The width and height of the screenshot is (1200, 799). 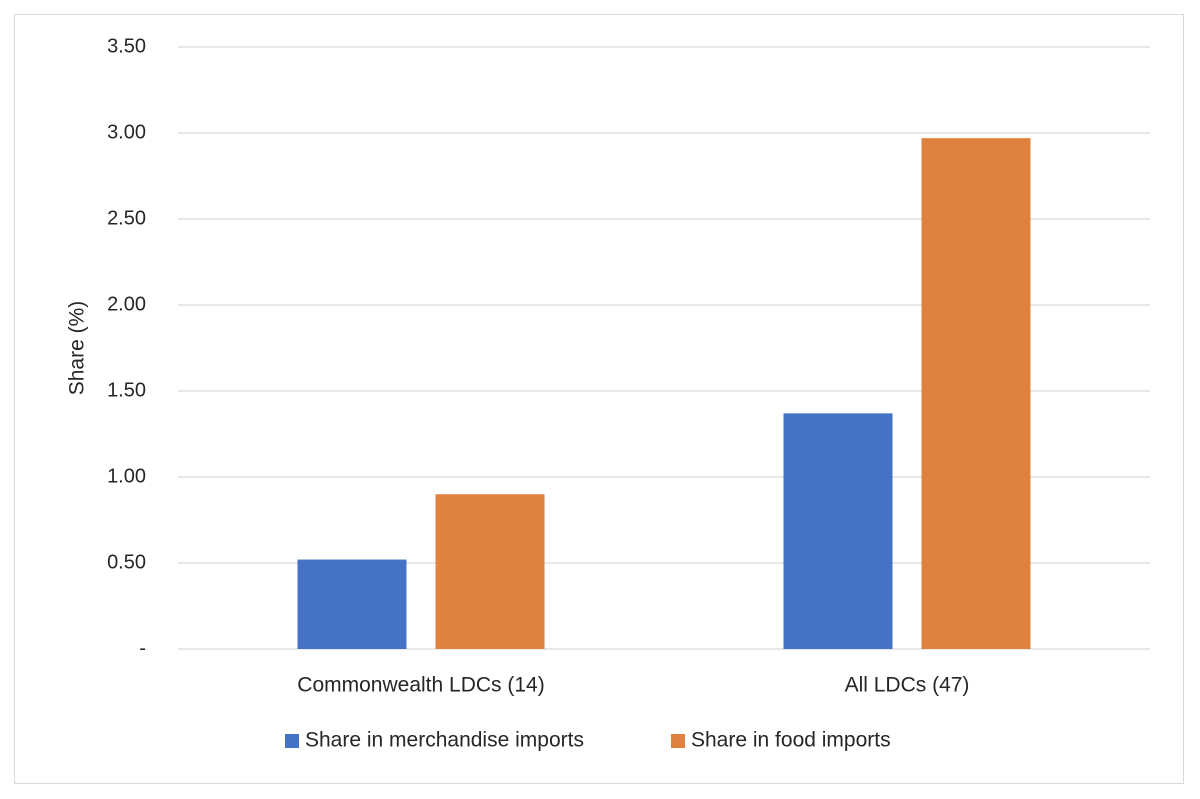 What do you see at coordinates (142, 648) in the screenshot?
I see `y-tick-label: -` at bounding box center [142, 648].